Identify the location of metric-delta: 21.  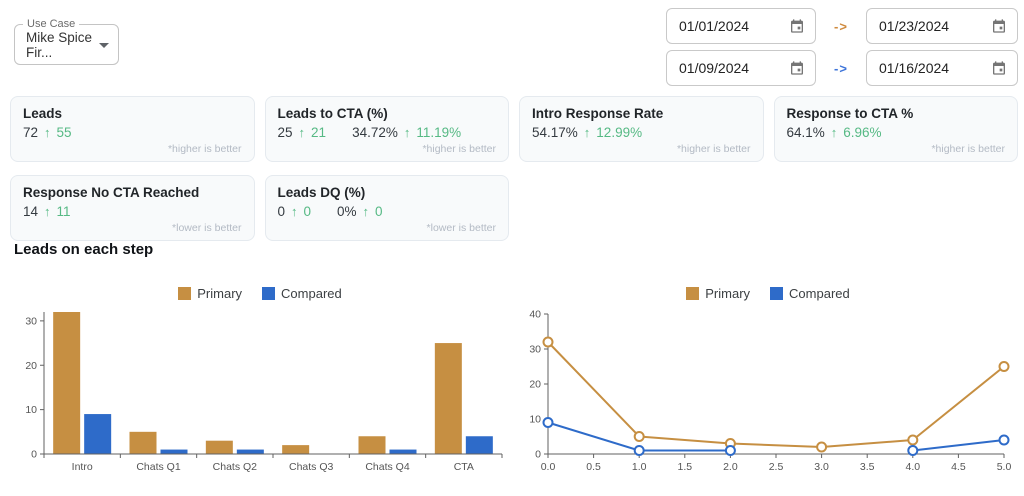
(319, 132).